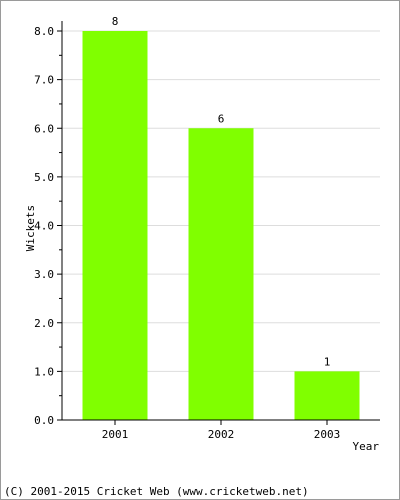  What do you see at coordinates (221, 274) in the screenshot?
I see `bar-2002` at bounding box center [221, 274].